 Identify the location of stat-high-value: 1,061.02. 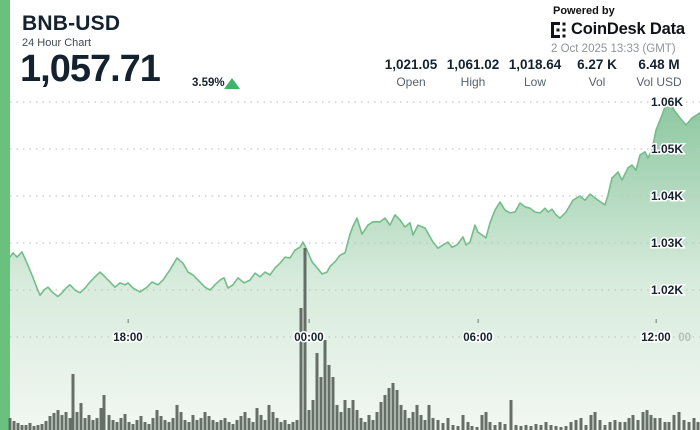
(473, 64).